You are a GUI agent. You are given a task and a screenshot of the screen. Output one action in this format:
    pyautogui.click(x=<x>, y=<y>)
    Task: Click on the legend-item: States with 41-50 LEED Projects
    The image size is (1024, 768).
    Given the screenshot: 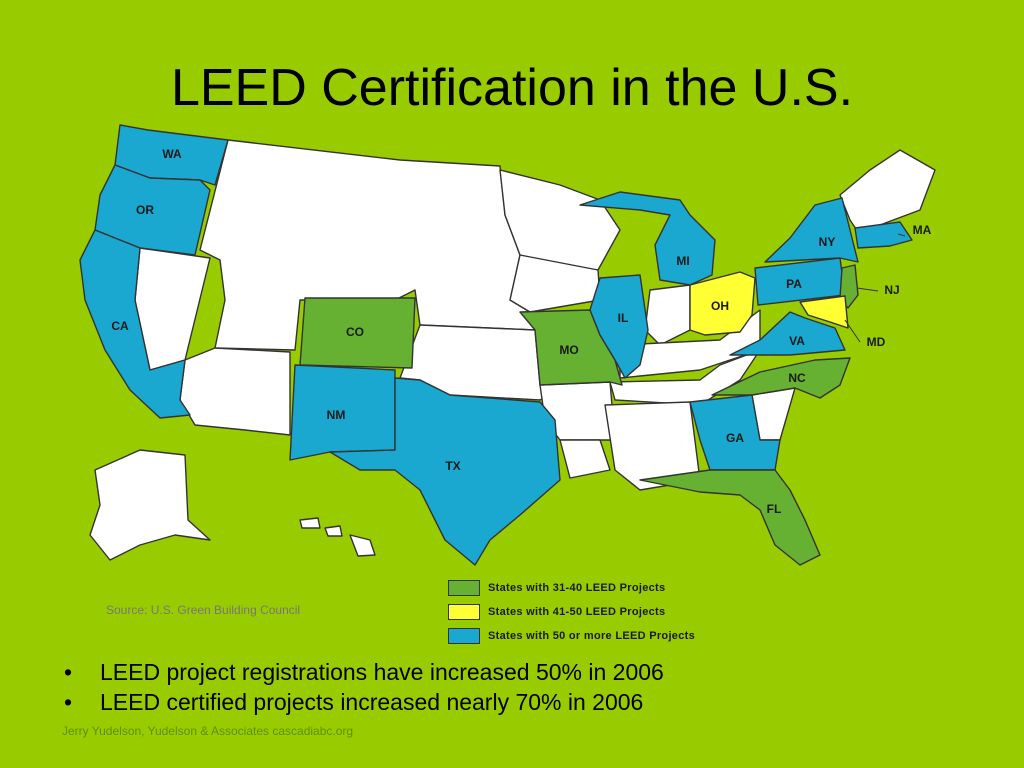 What is the action you would take?
    pyautogui.click(x=571, y=612)
    